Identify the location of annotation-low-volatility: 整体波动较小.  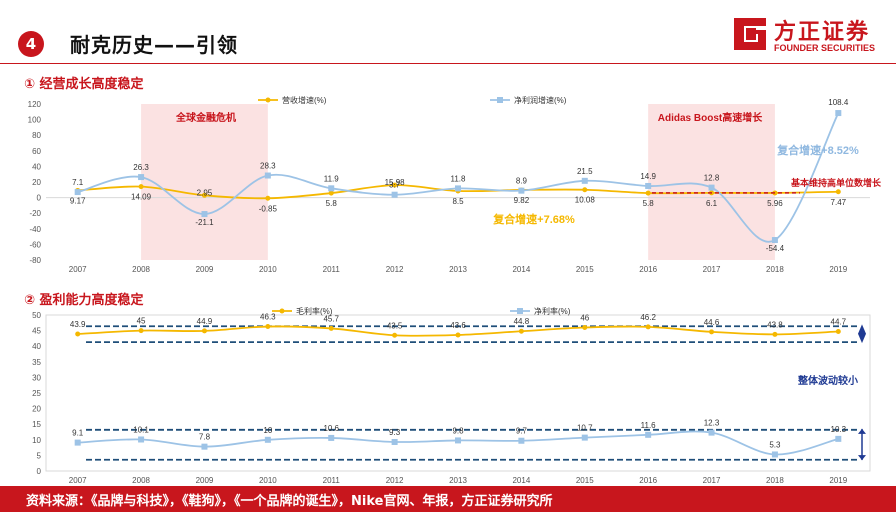
(827, 380).